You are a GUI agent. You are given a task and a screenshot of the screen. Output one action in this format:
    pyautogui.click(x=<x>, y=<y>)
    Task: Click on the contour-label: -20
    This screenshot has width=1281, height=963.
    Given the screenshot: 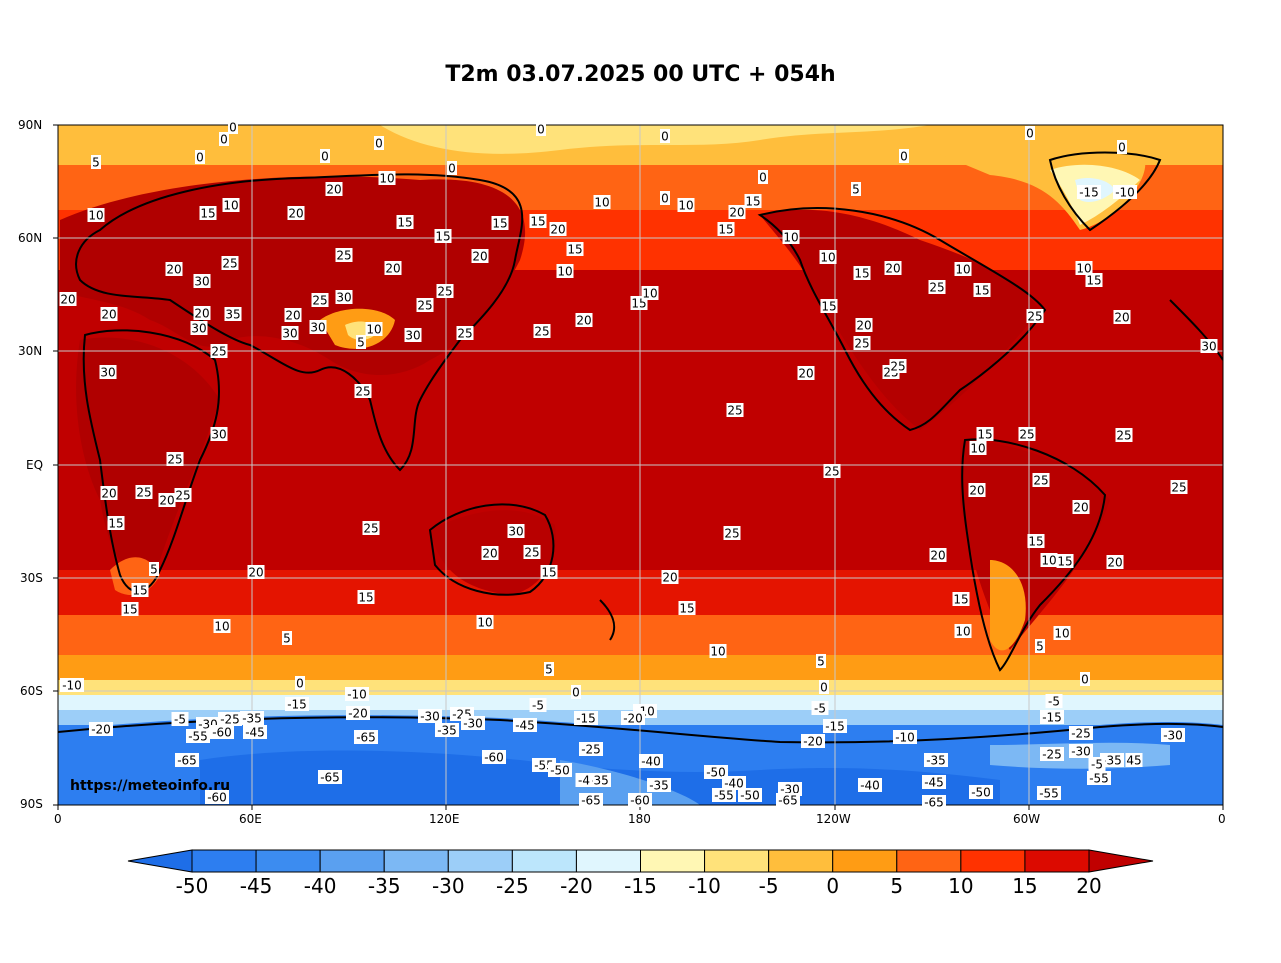 What is the action you would take?
    pyautogui.click(x=633, y=718)
    